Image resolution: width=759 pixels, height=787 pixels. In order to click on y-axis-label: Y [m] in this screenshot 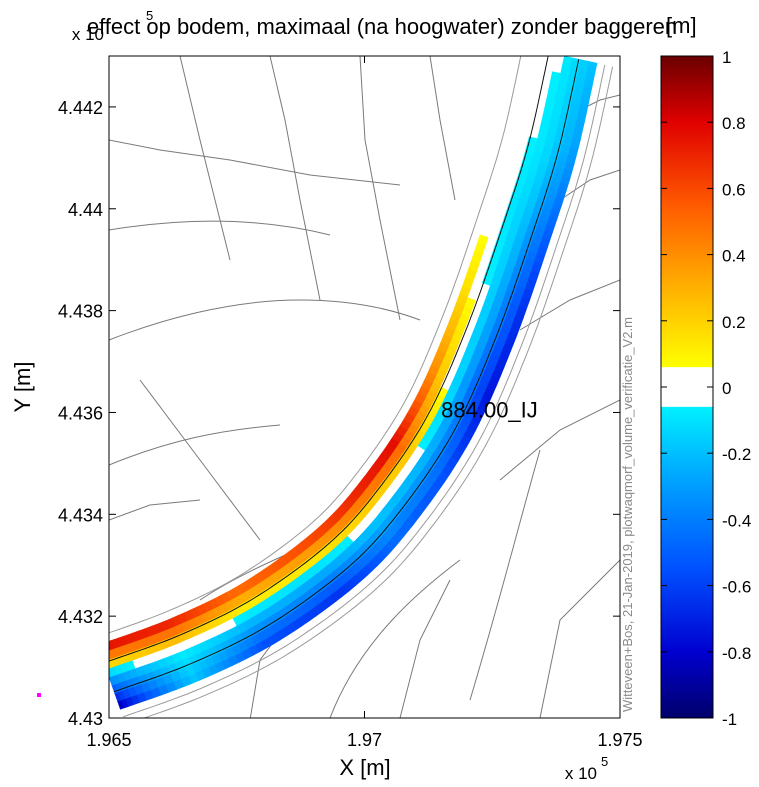, I will do `click(22, 387)`.